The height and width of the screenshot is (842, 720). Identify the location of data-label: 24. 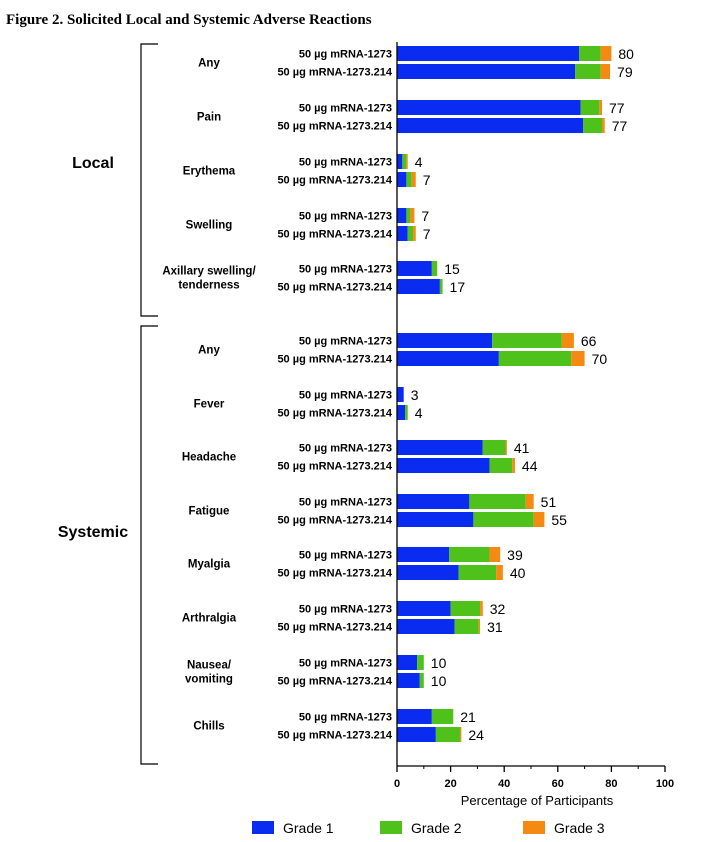
(476, 735).